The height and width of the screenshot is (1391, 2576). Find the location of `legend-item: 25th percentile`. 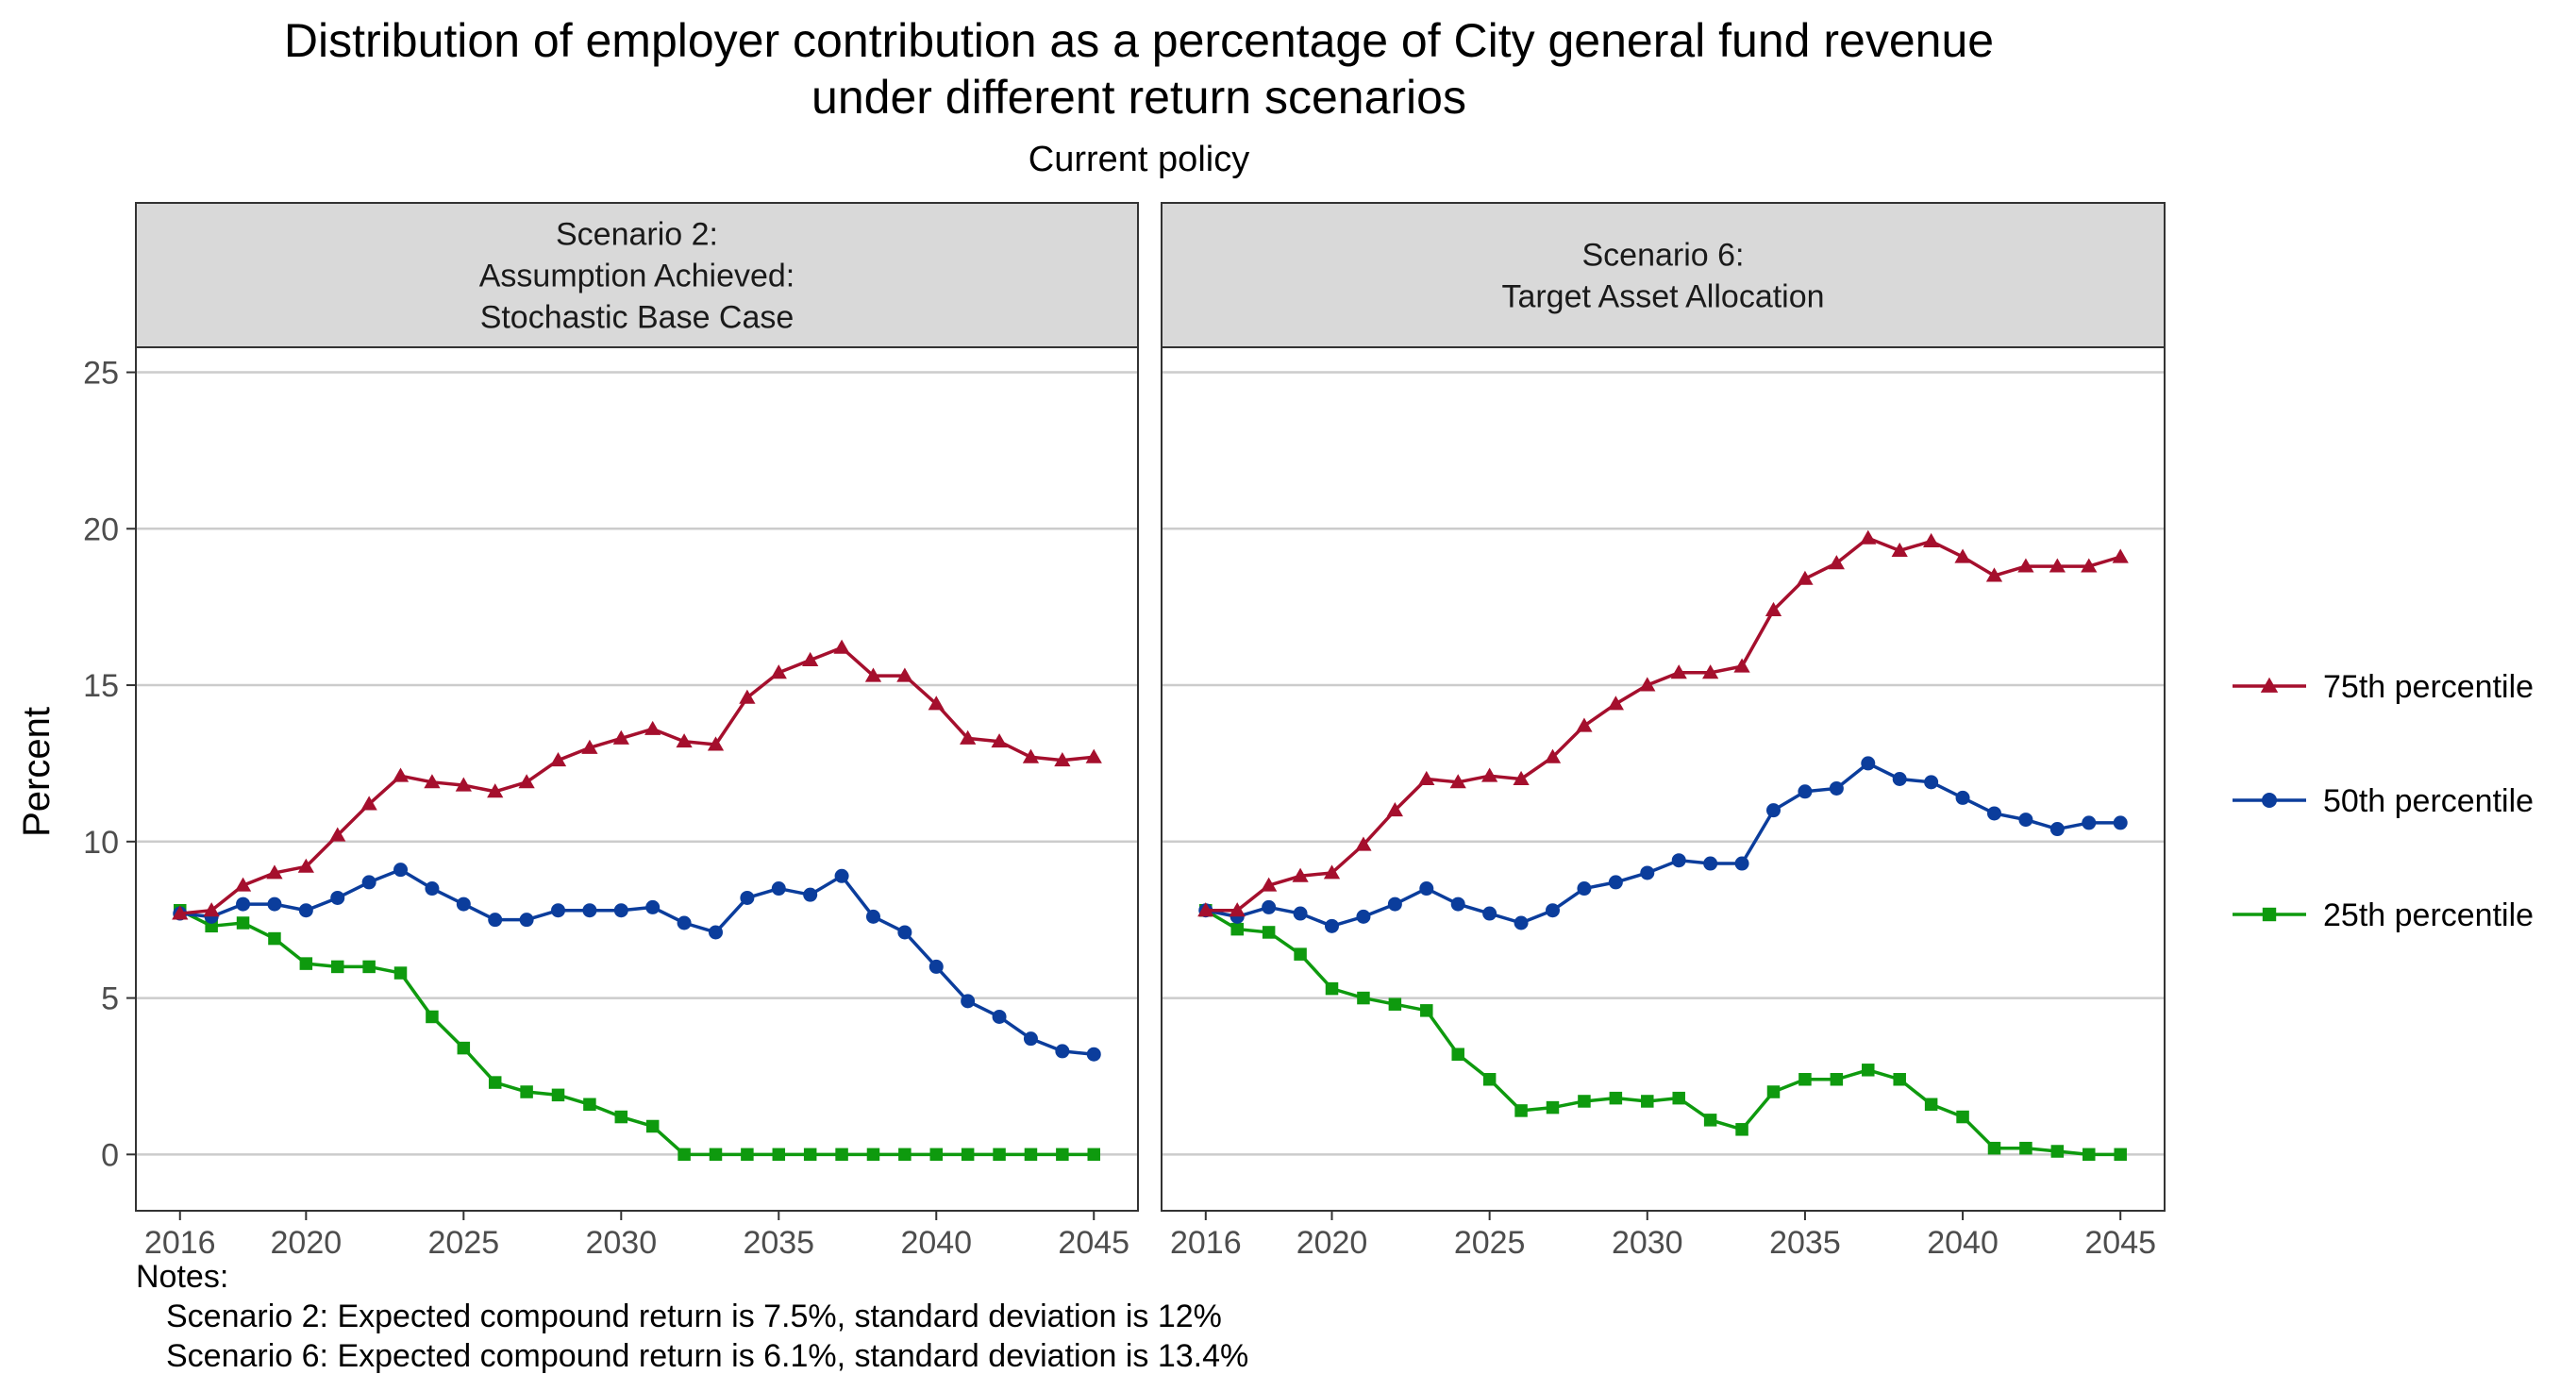

legend-item: 25th percentile is located at coordinates (2383, 915).